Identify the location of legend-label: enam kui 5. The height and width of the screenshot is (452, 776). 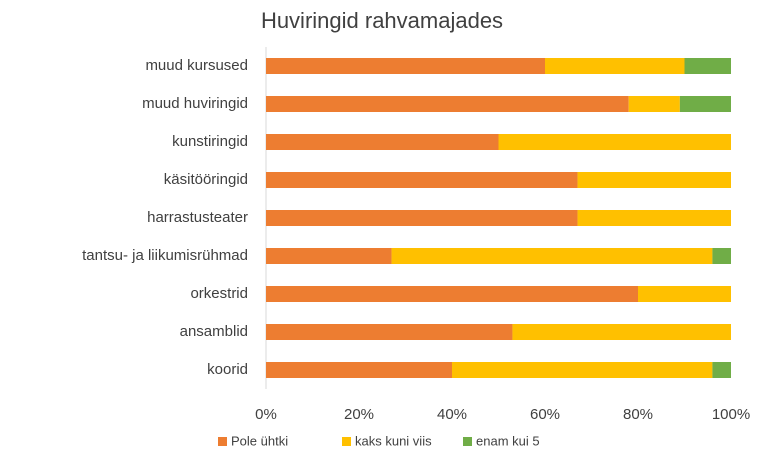
(508, 440).